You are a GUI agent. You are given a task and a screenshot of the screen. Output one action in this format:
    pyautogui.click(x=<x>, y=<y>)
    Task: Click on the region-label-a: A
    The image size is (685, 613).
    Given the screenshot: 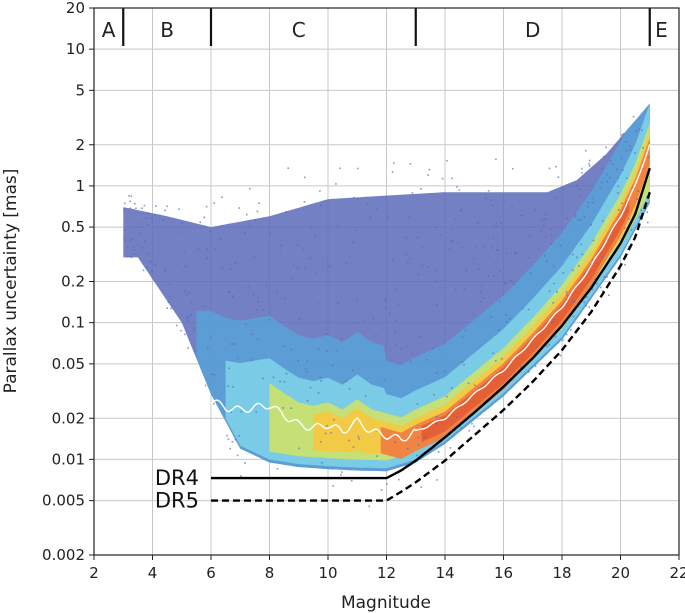 What is the action you would take?
    pyautogui.click(x=109, y=30)
    